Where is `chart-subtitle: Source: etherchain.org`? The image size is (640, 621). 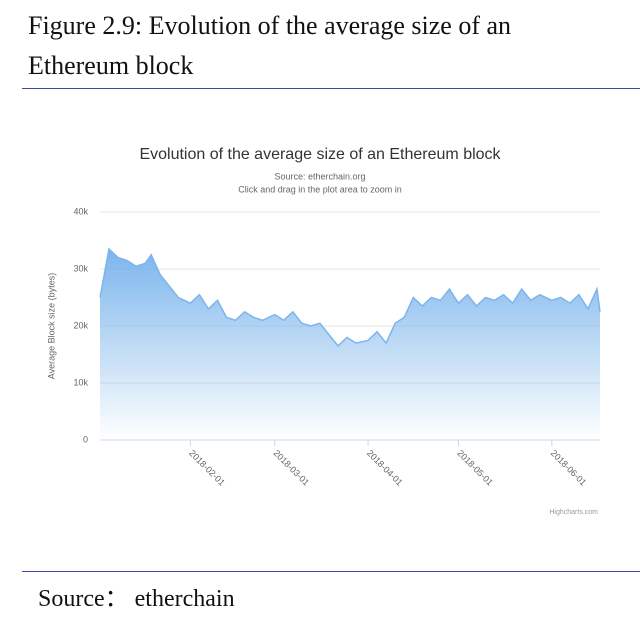
chart-subtitle: Source: etherchain.org is located at coordinates (319, 176).